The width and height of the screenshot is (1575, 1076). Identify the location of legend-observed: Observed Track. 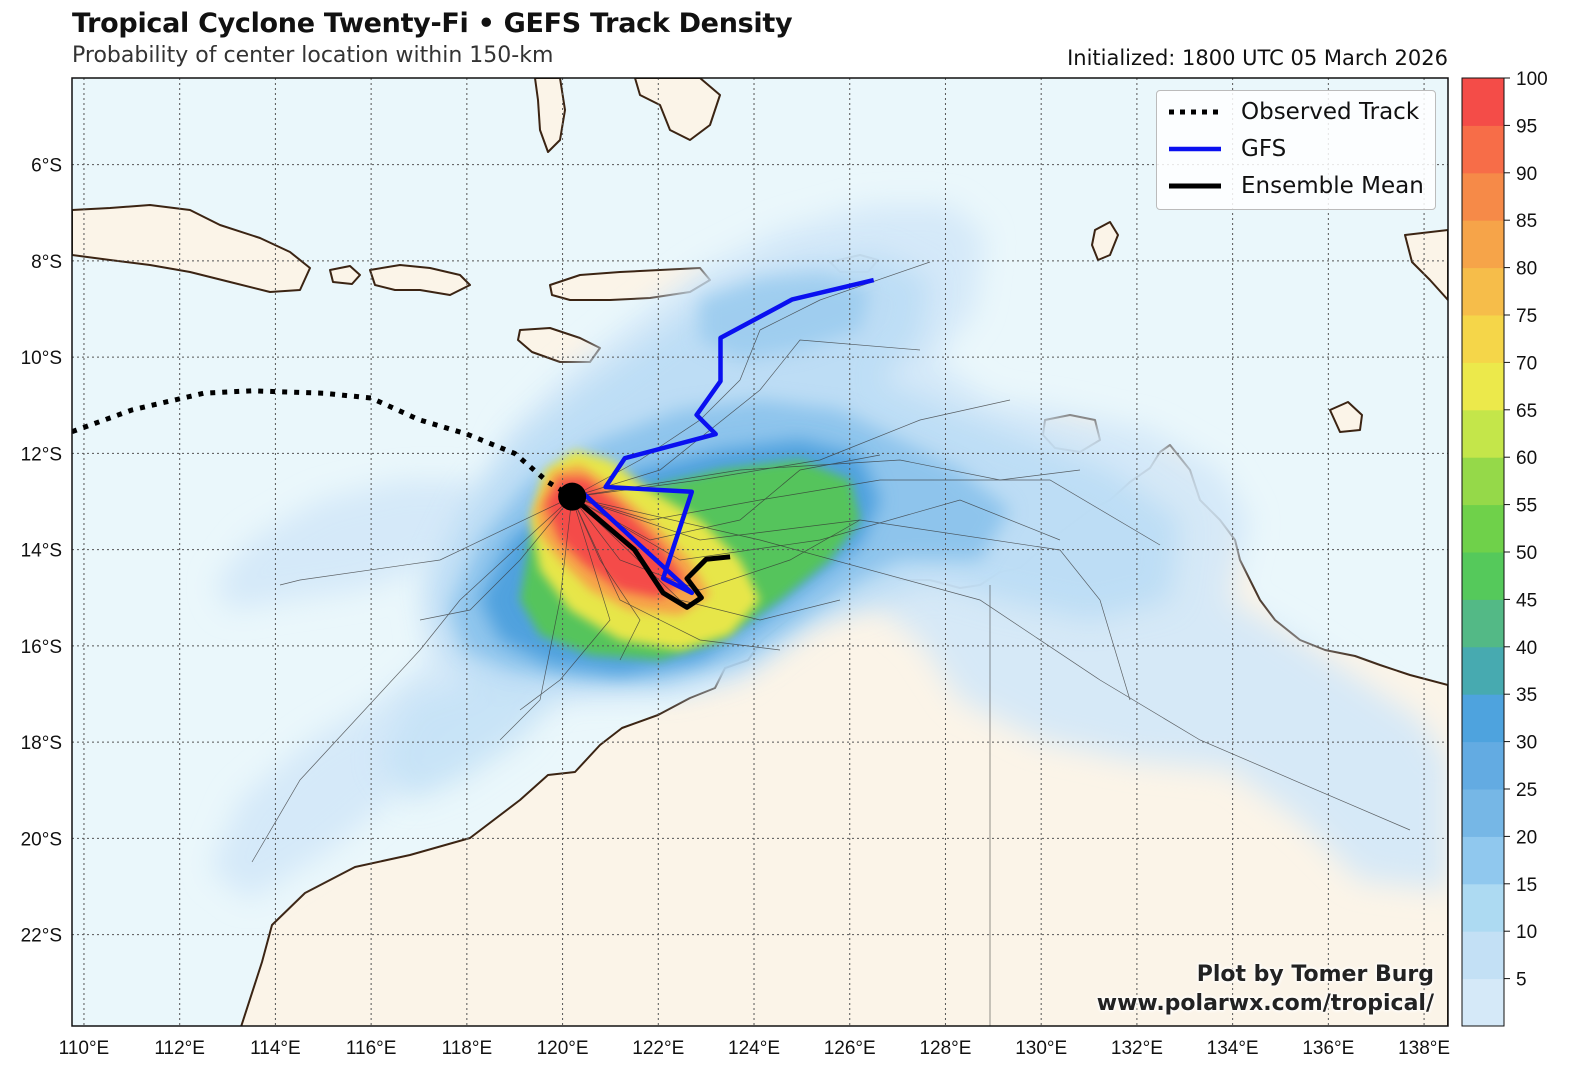
(1292, 112).